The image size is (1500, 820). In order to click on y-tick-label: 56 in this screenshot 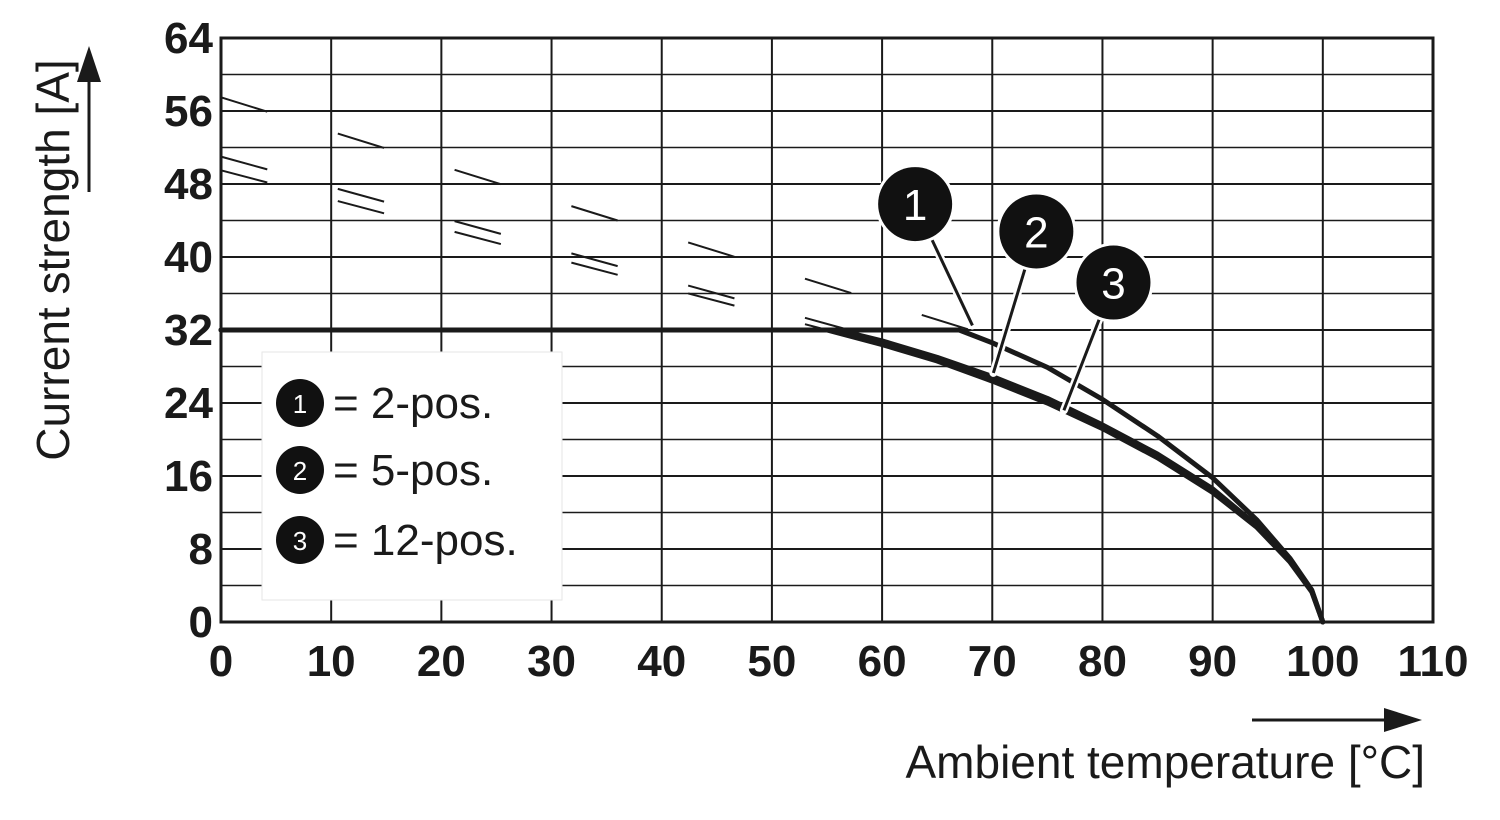, I will do `click(188, 111)`.